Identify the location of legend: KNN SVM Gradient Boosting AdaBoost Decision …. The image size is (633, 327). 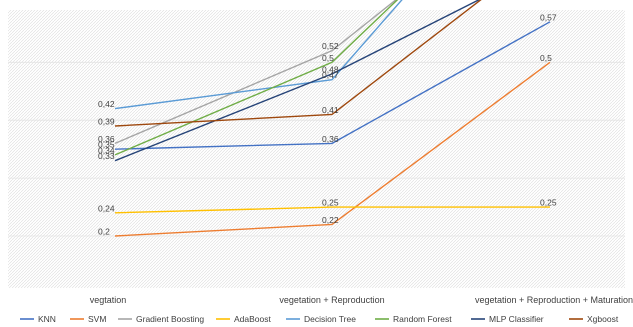
(319, 319).